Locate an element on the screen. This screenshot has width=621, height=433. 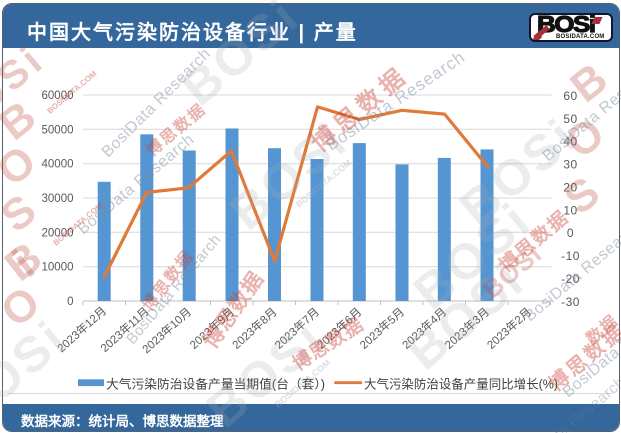
svg-text: 大气污染防治设备产量同比增长(%) is located at coordinates (461, 384).